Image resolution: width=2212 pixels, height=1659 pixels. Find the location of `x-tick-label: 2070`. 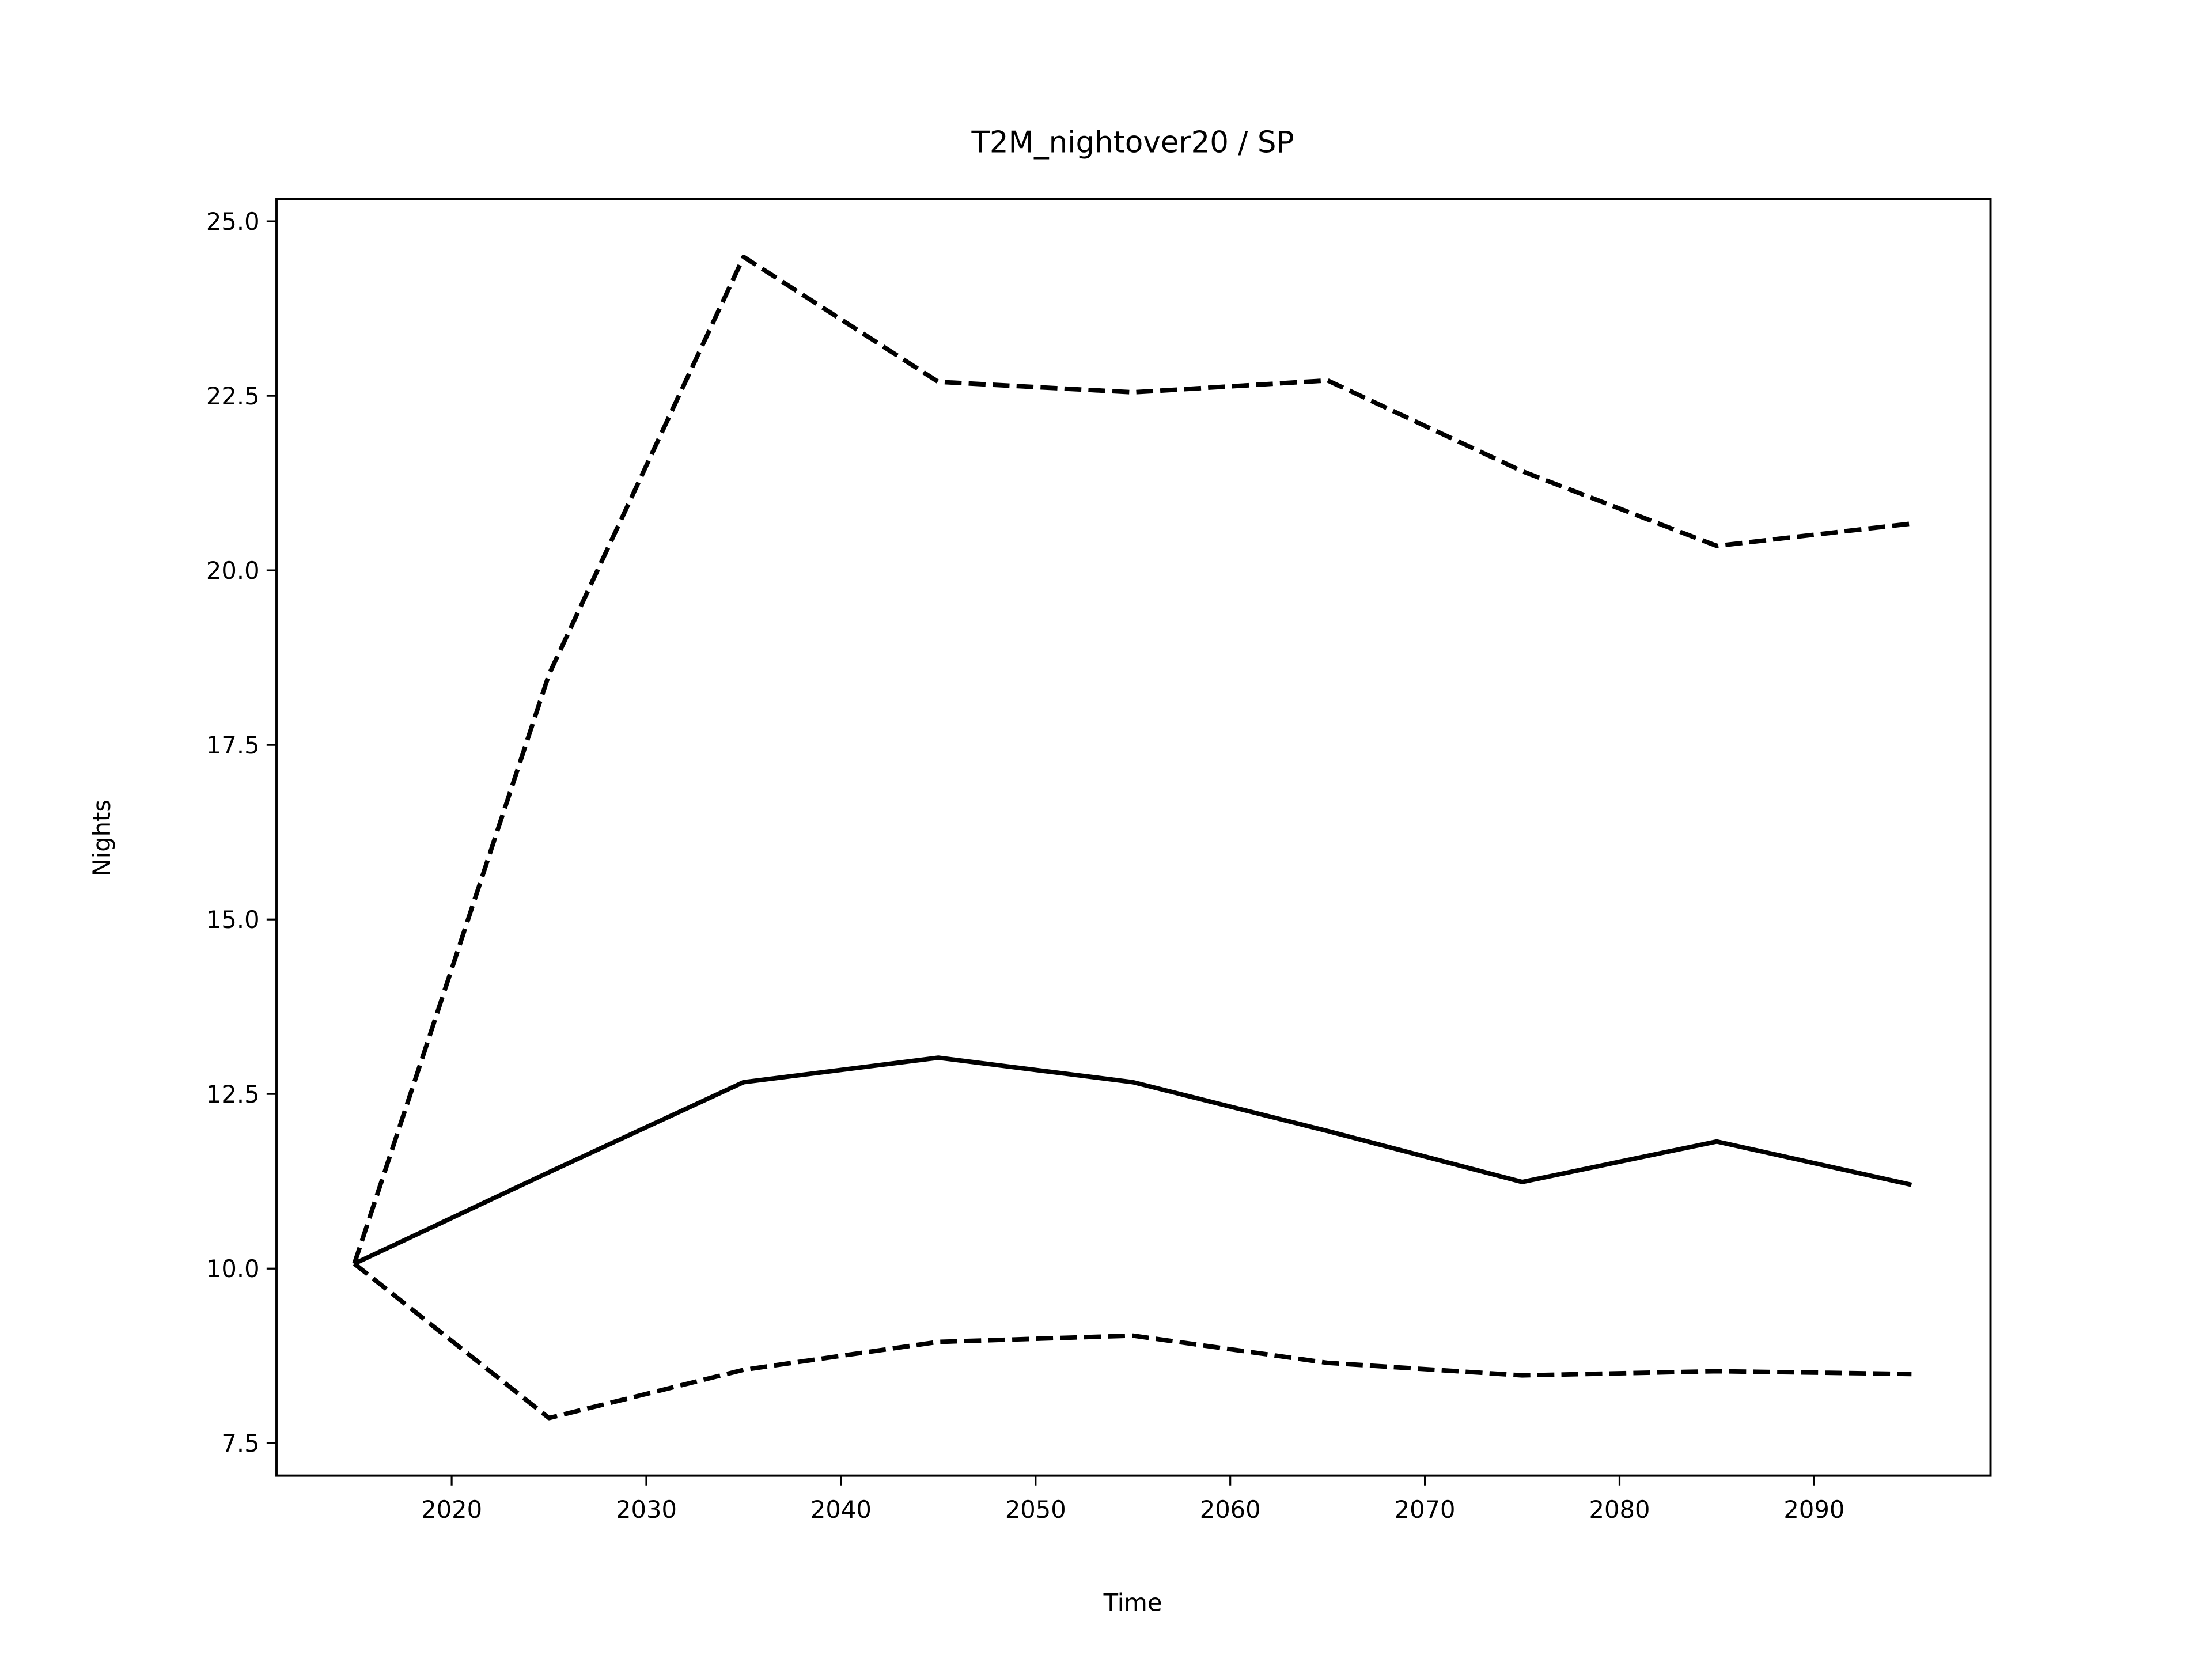

x-tick-label: 2070 is located at coordinates (1425, 1509).